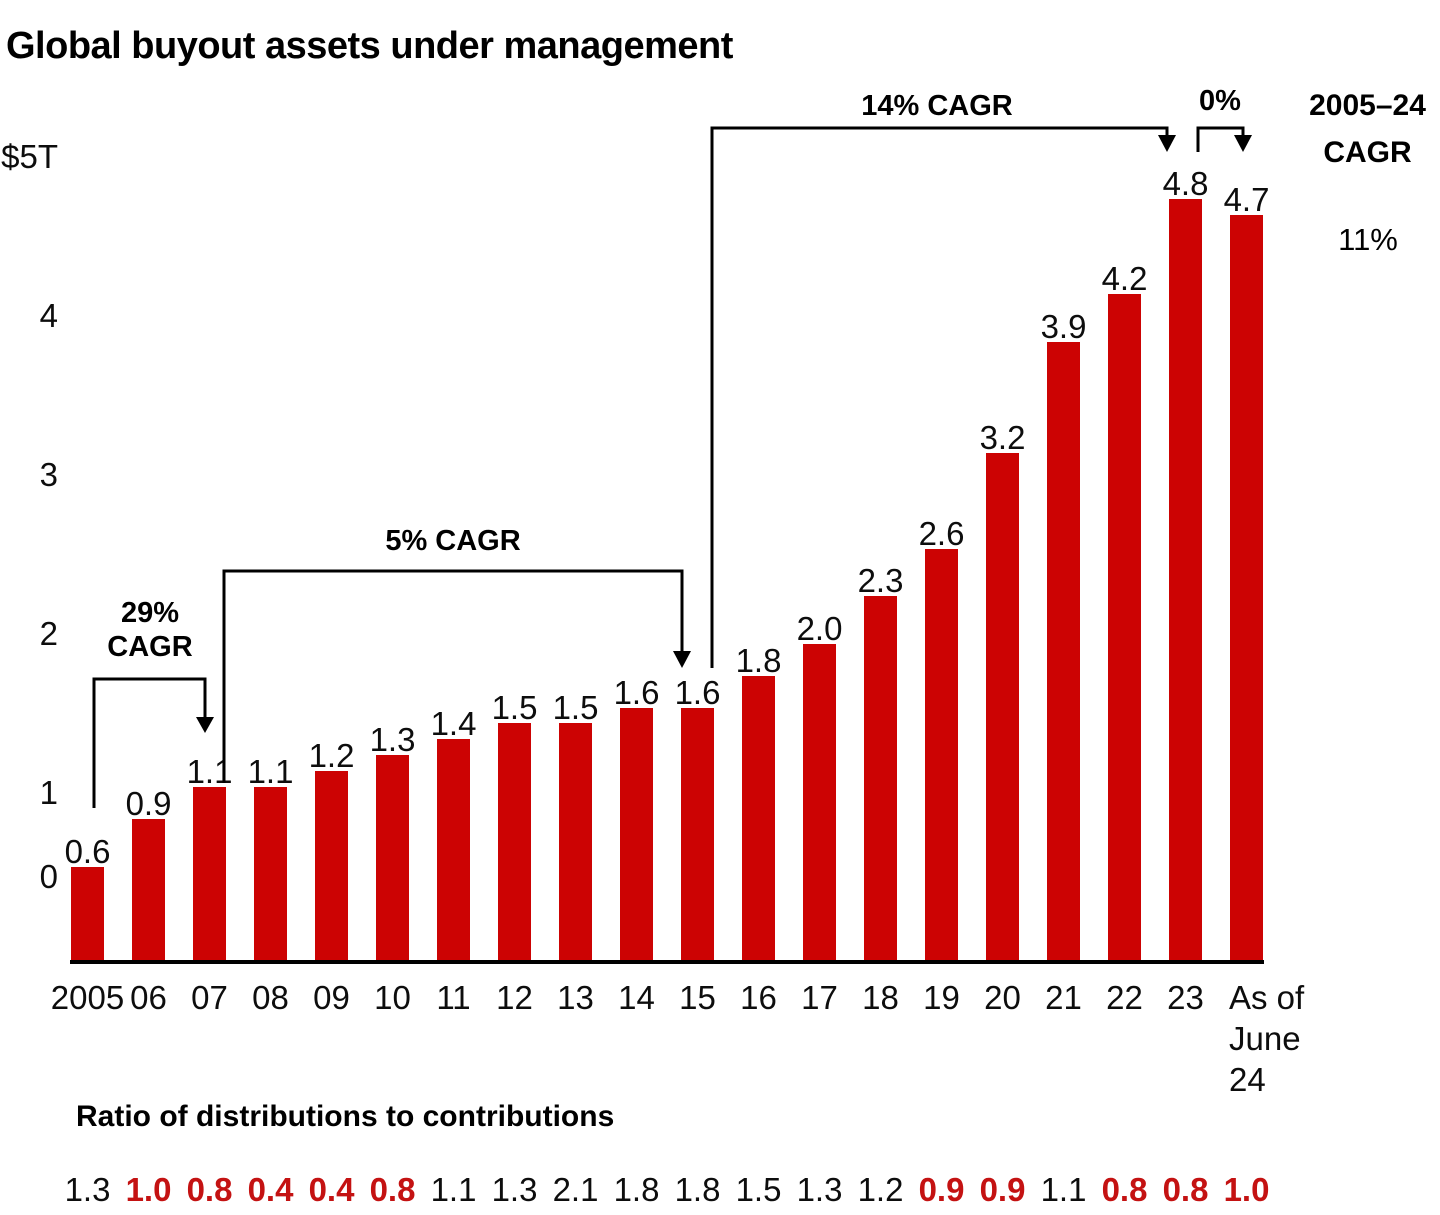  What do you see at coordinates (48, 633) in the screenshot?
I see `y-axis-tick: 2` at bounding box center [48, 633].